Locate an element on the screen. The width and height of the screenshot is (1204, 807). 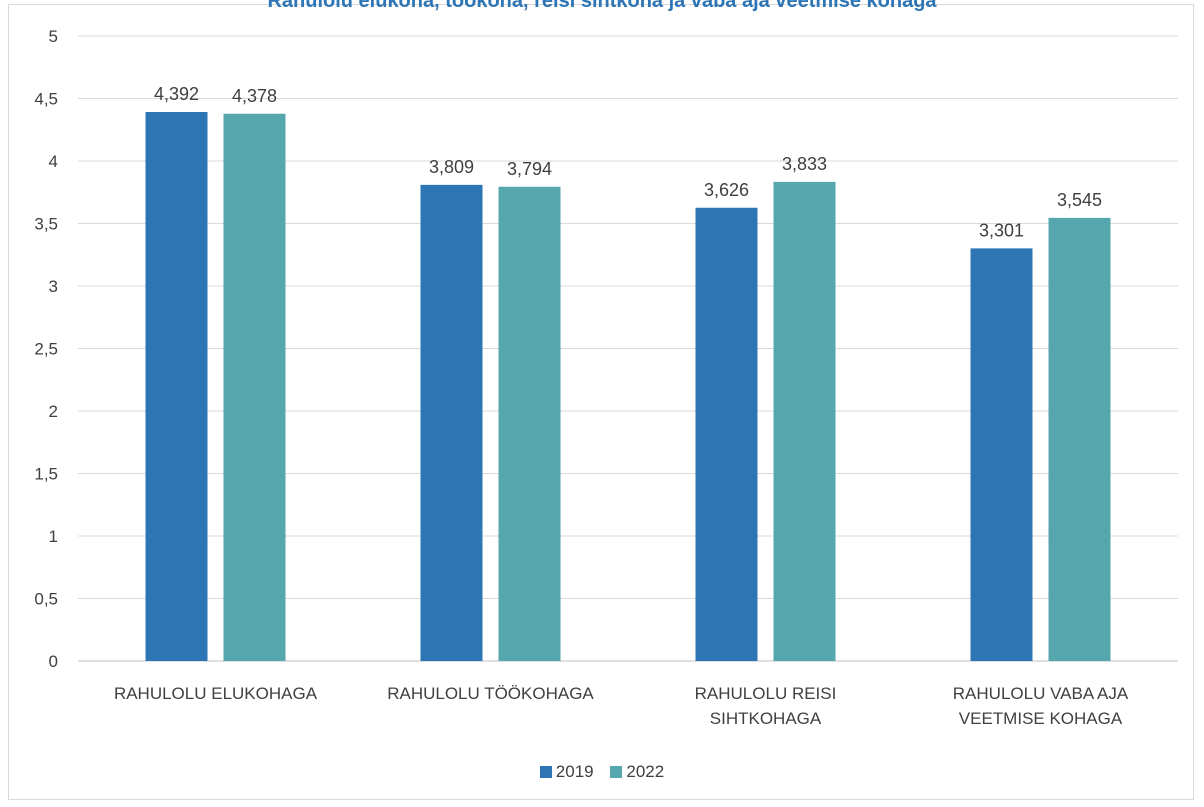
y-tick-label: 5 is located at coordinates (53, 36).